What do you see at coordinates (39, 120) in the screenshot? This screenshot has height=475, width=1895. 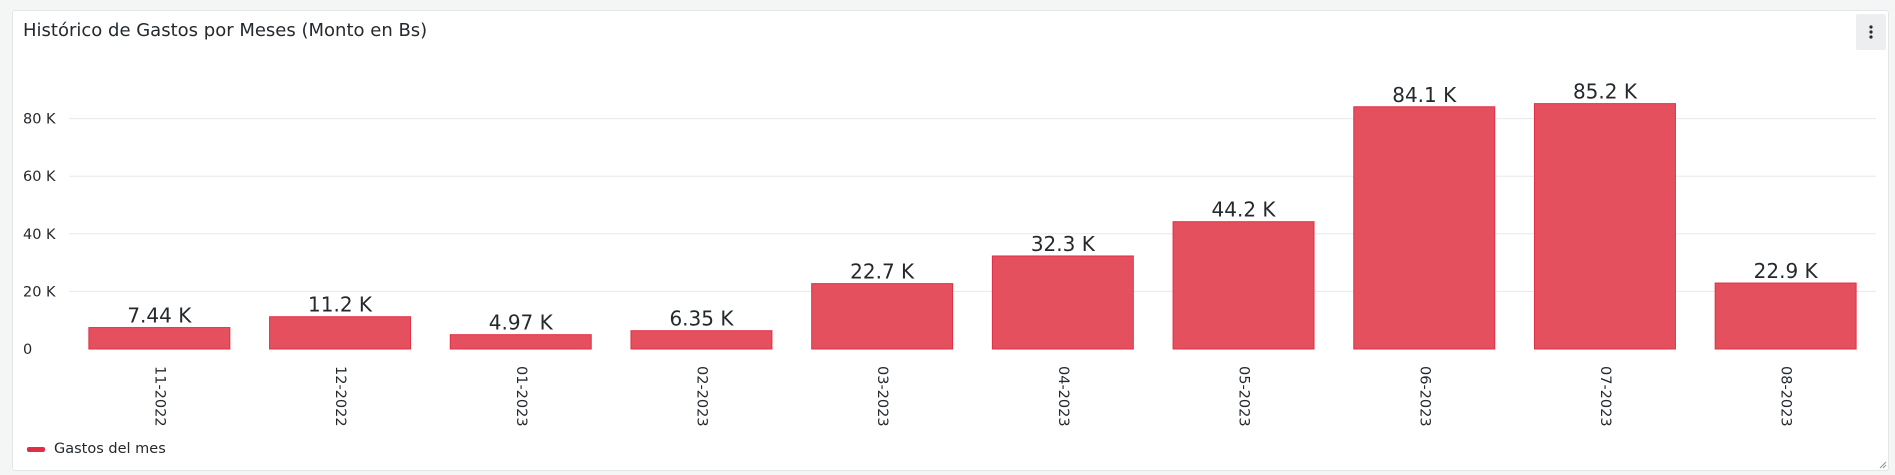 I see `y-tick-label: 80 K` at bounding box center [39, 120].